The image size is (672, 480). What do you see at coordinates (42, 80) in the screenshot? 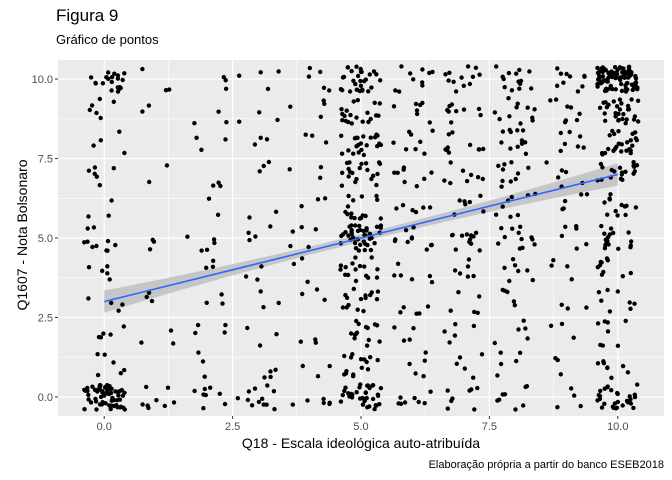
I see `y-tick-label: 10.0` at bounding box center [42, 80].